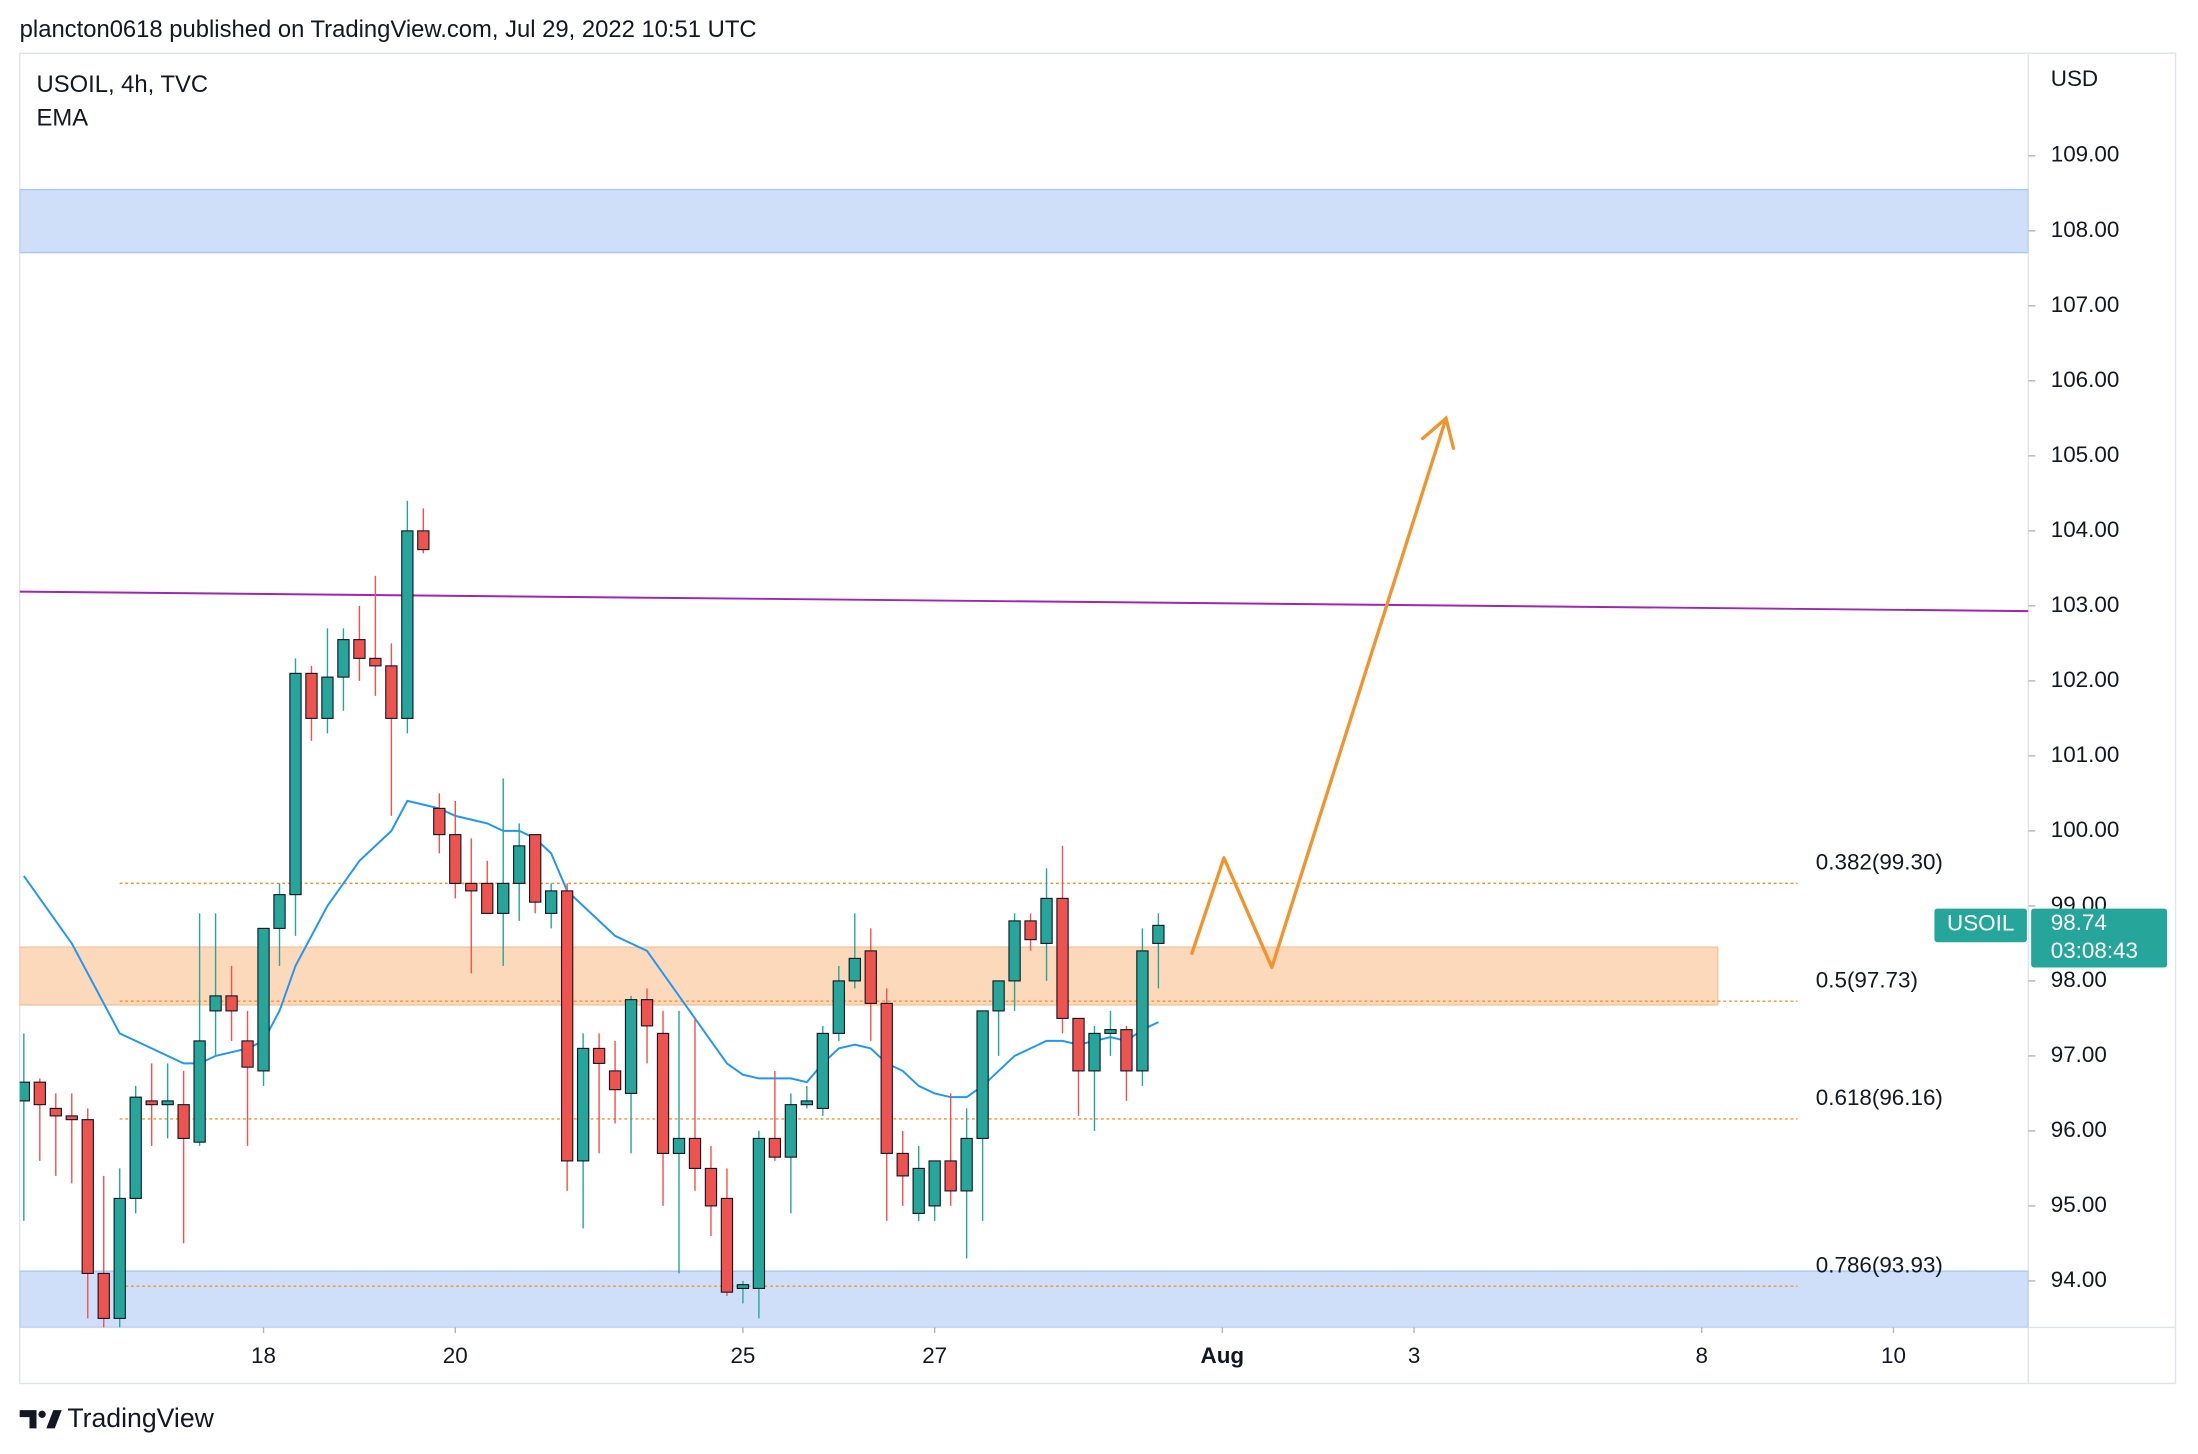 This screenshot has height=1454, width=2198. I want to click on x-tick-label: 25, so click(742, 1355).